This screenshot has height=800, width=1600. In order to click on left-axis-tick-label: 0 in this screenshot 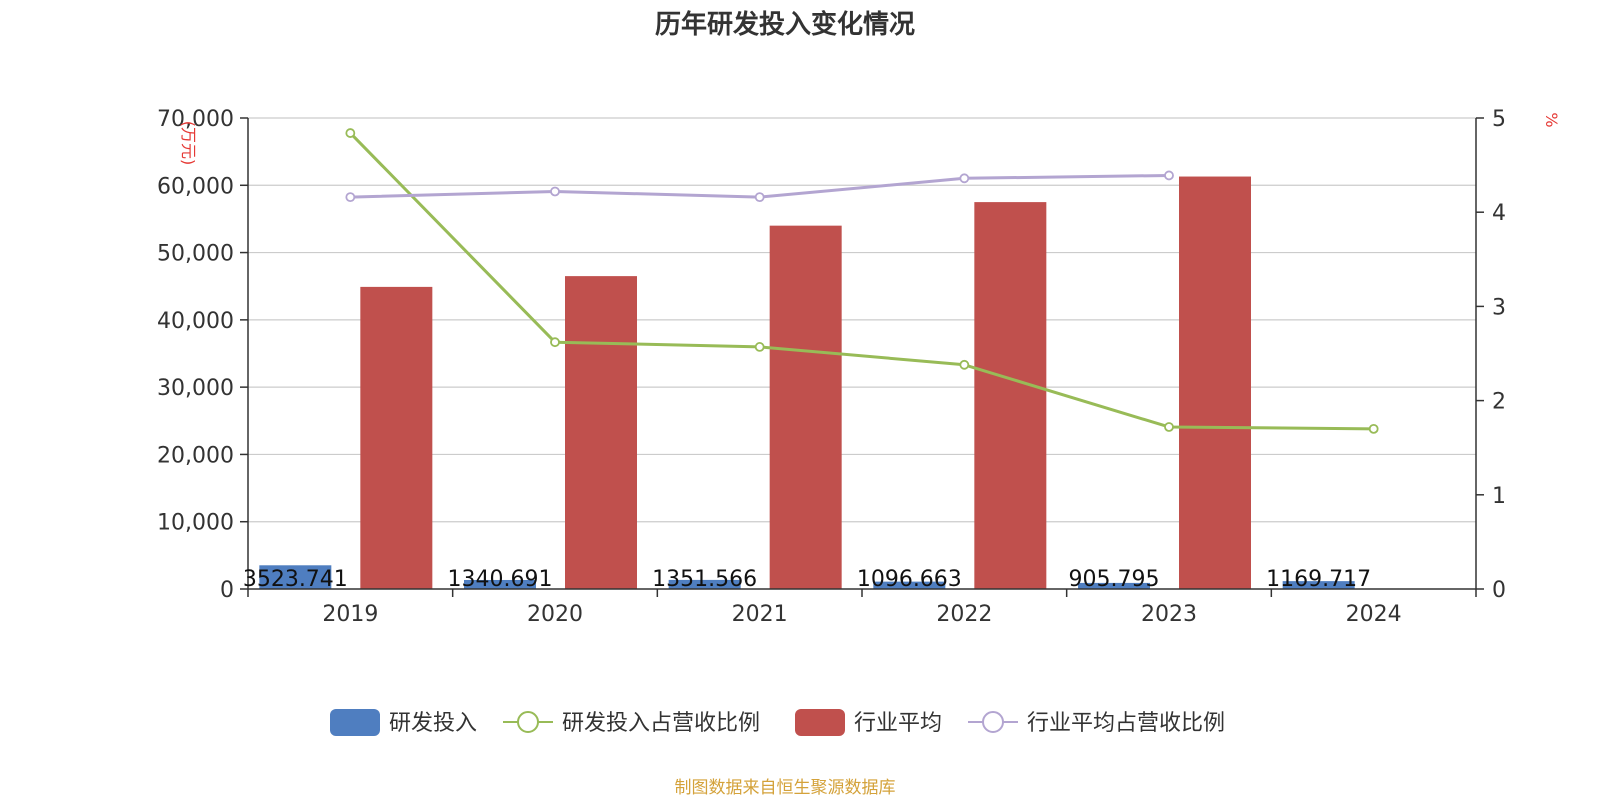, I will do `click(227, 590)`.